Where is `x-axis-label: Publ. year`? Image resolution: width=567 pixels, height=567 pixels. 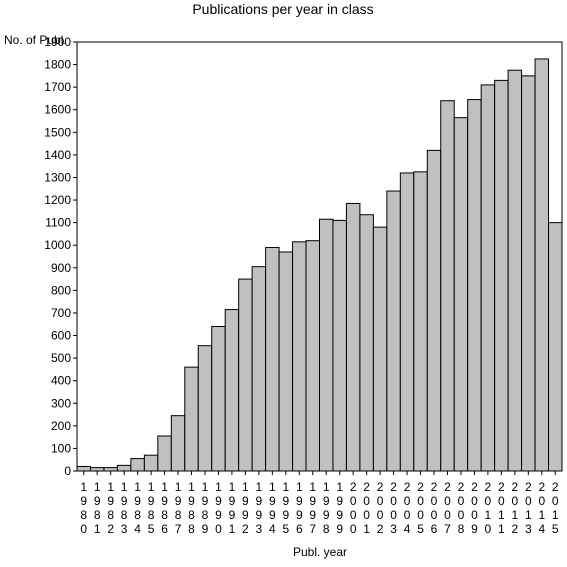 x-axis-label: Publ. year is located at coordinates (320, 552).